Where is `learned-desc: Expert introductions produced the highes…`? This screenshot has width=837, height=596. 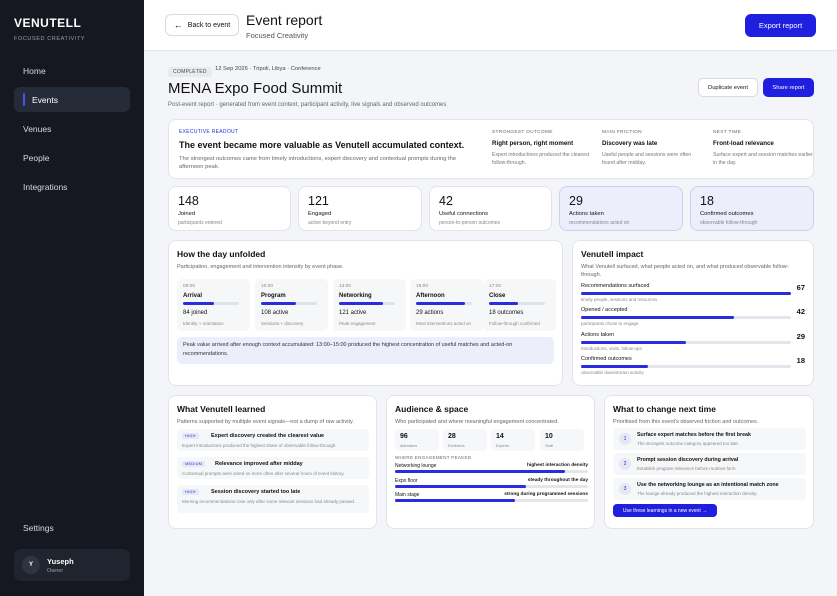 learned-desc: Expert introductions produced the highes… is located at coordinates (259, 445).